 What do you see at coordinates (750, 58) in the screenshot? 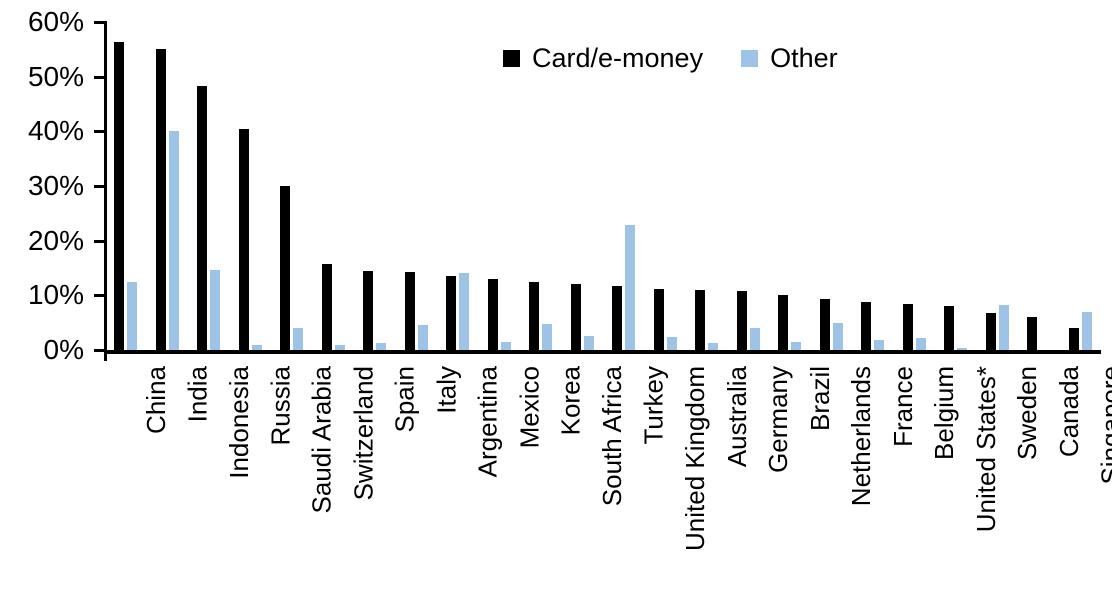
I see `legend-swatch-other` at bounding box center [750, 58].